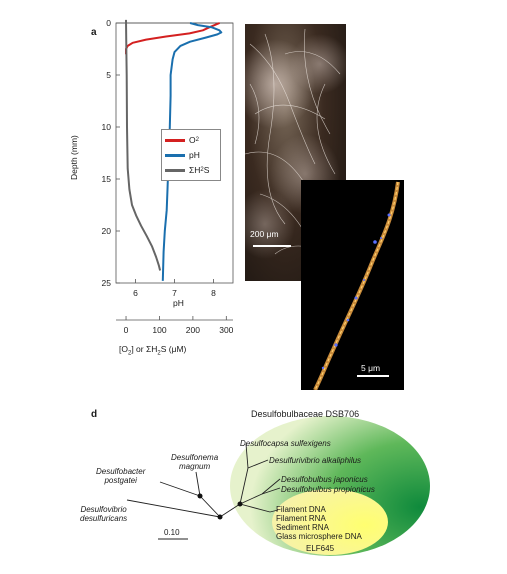  I want to click on taxon-desulfovibrio: Desulfovibrio desulfuricans, so click(104, 514).